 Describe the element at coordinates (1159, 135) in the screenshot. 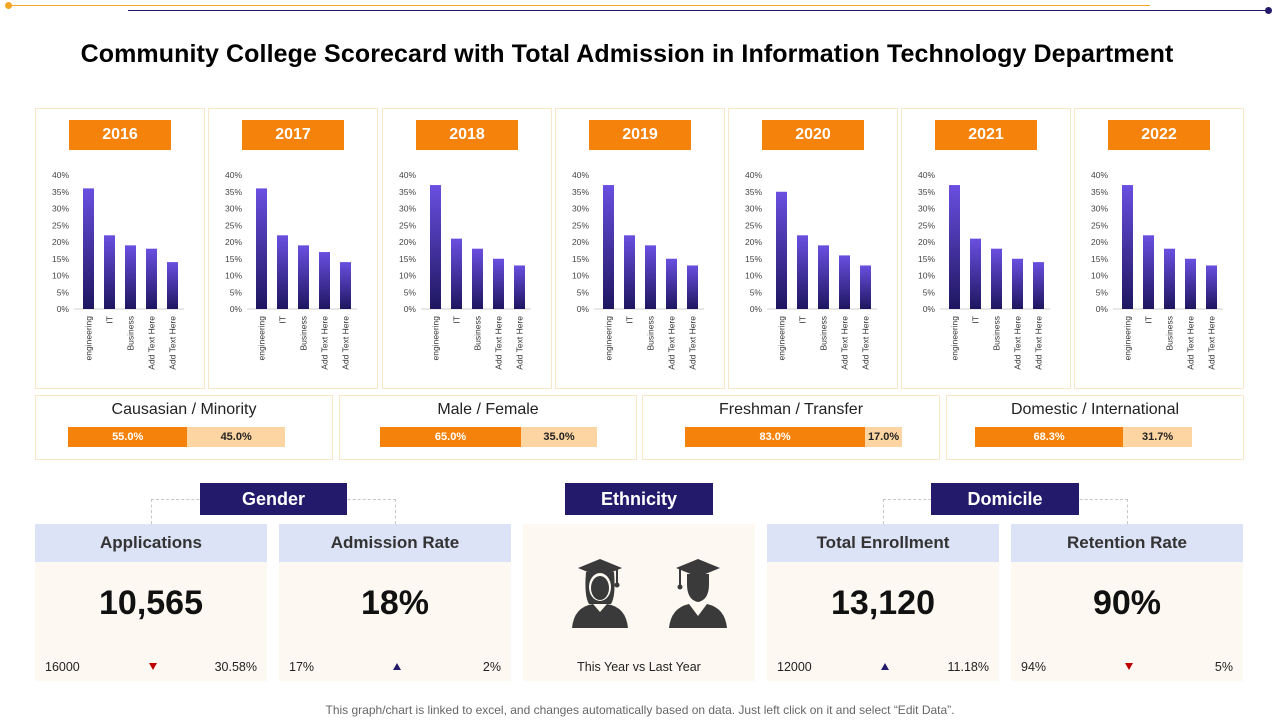

I see `year-label: 2022` at that location.